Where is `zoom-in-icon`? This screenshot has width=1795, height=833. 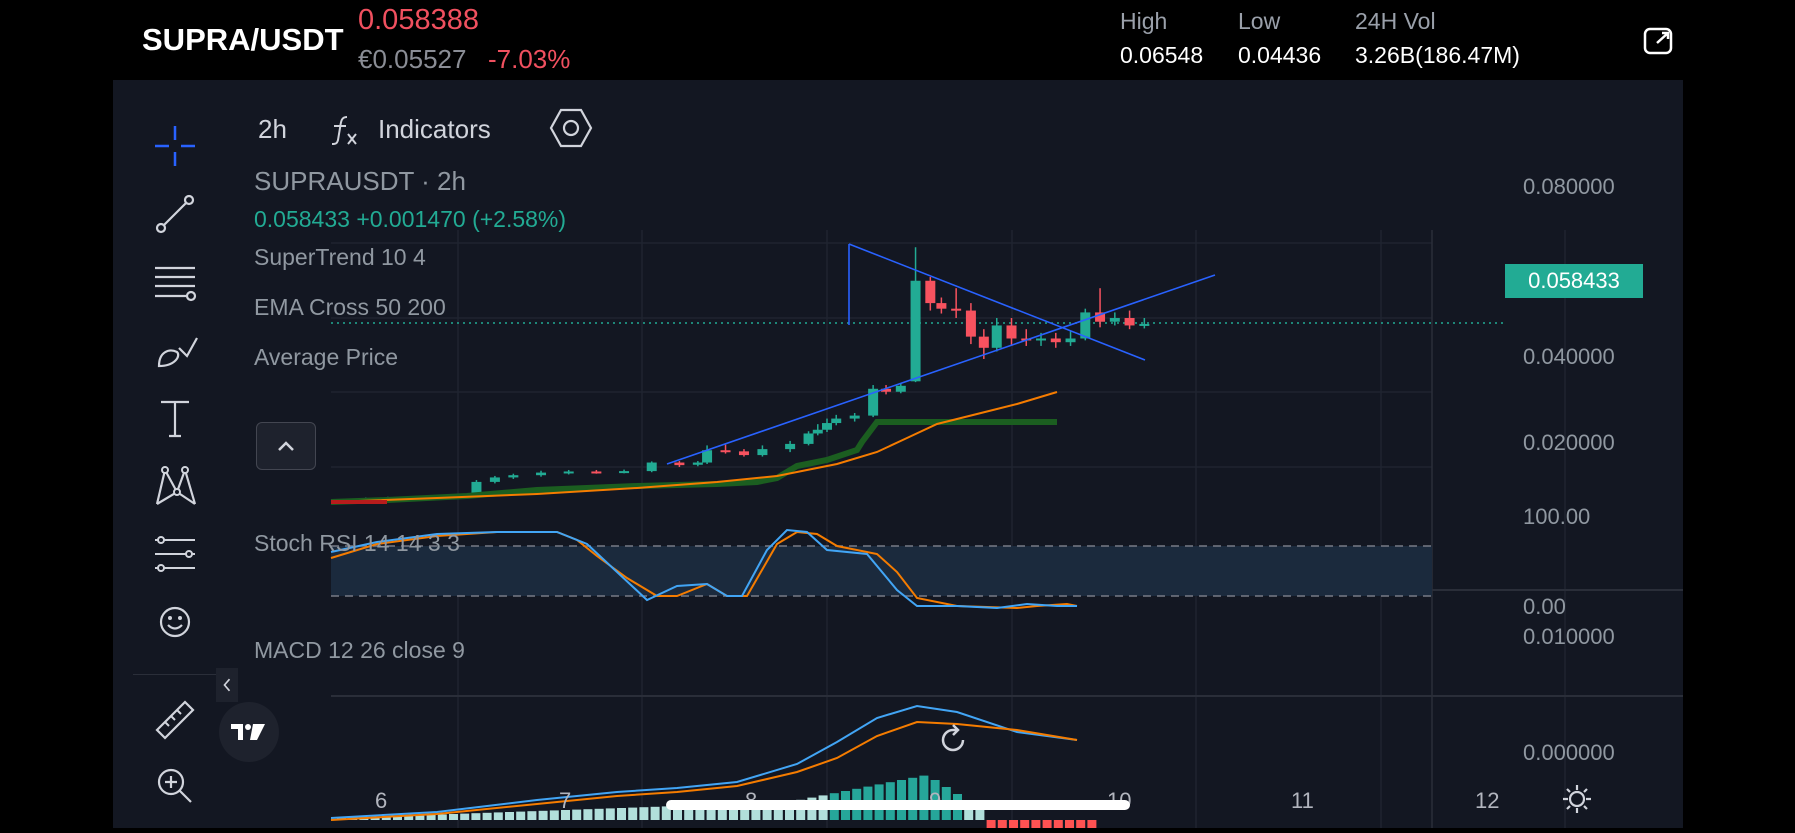 zoom-in-icon is located at coordinates (175, 786).